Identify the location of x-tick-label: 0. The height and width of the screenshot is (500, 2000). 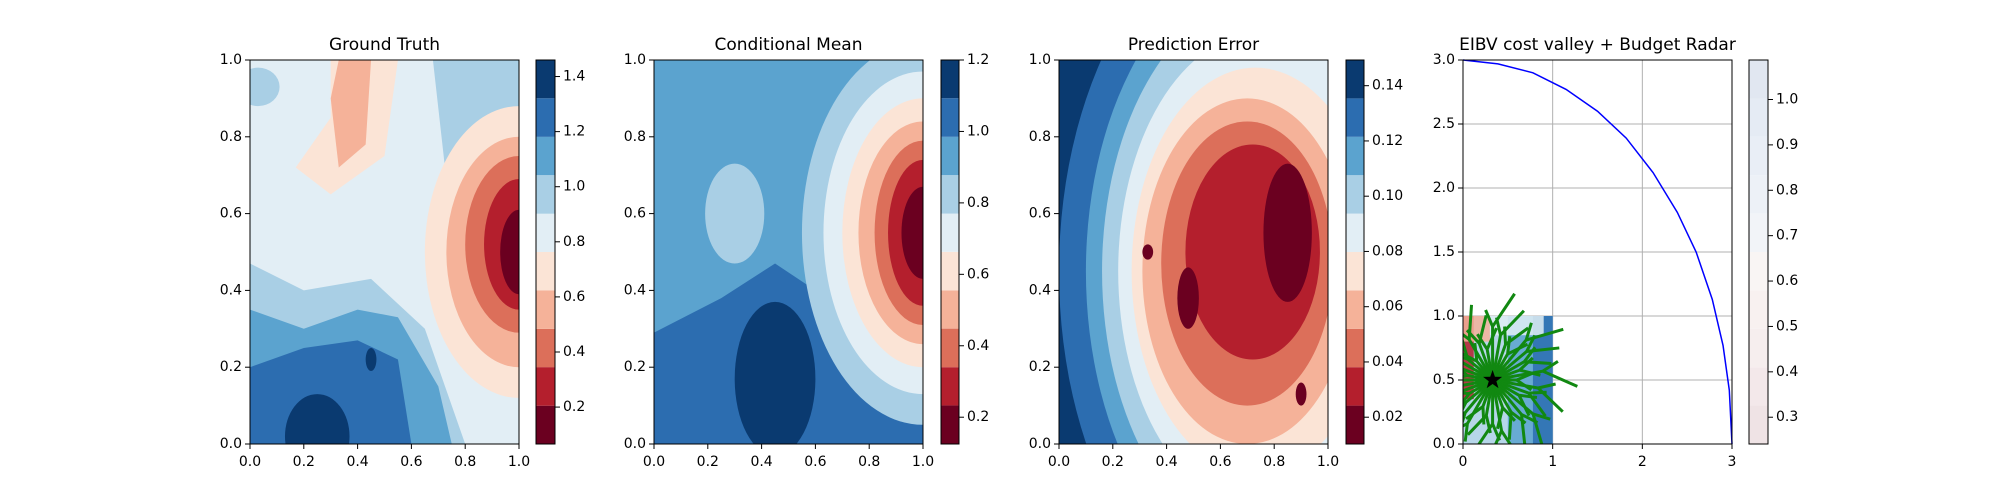
(1463, 462).